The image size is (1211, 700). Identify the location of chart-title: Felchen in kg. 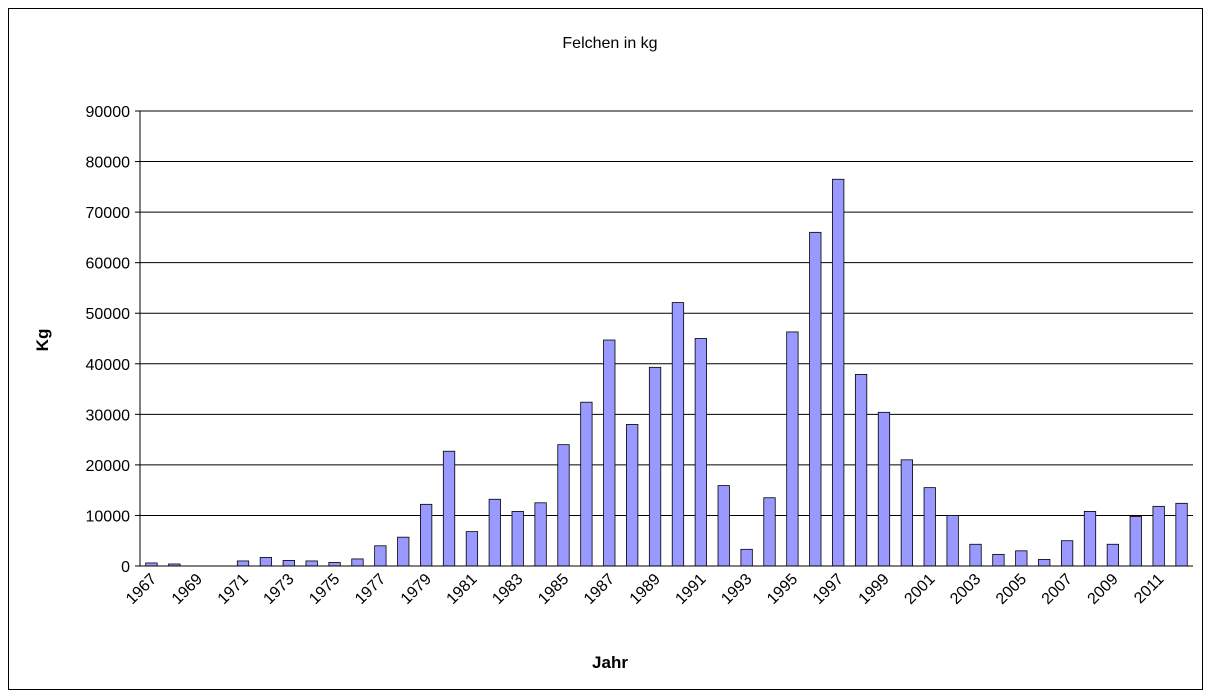
(609, 43).